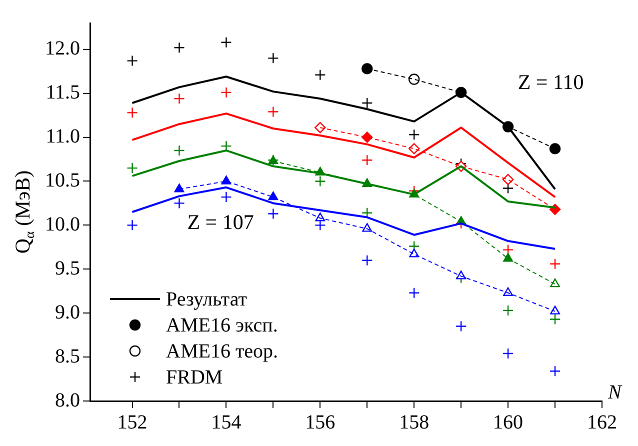  What do you see at coordinates (222, 351) in the screenshot?
I see `legend-label: AME16 теор.` at bounding box center [222, 351].